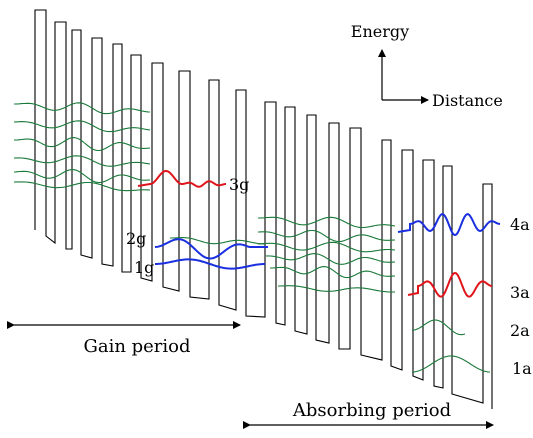  I want to click on level-4a-wavefunction, so click(449, 225).